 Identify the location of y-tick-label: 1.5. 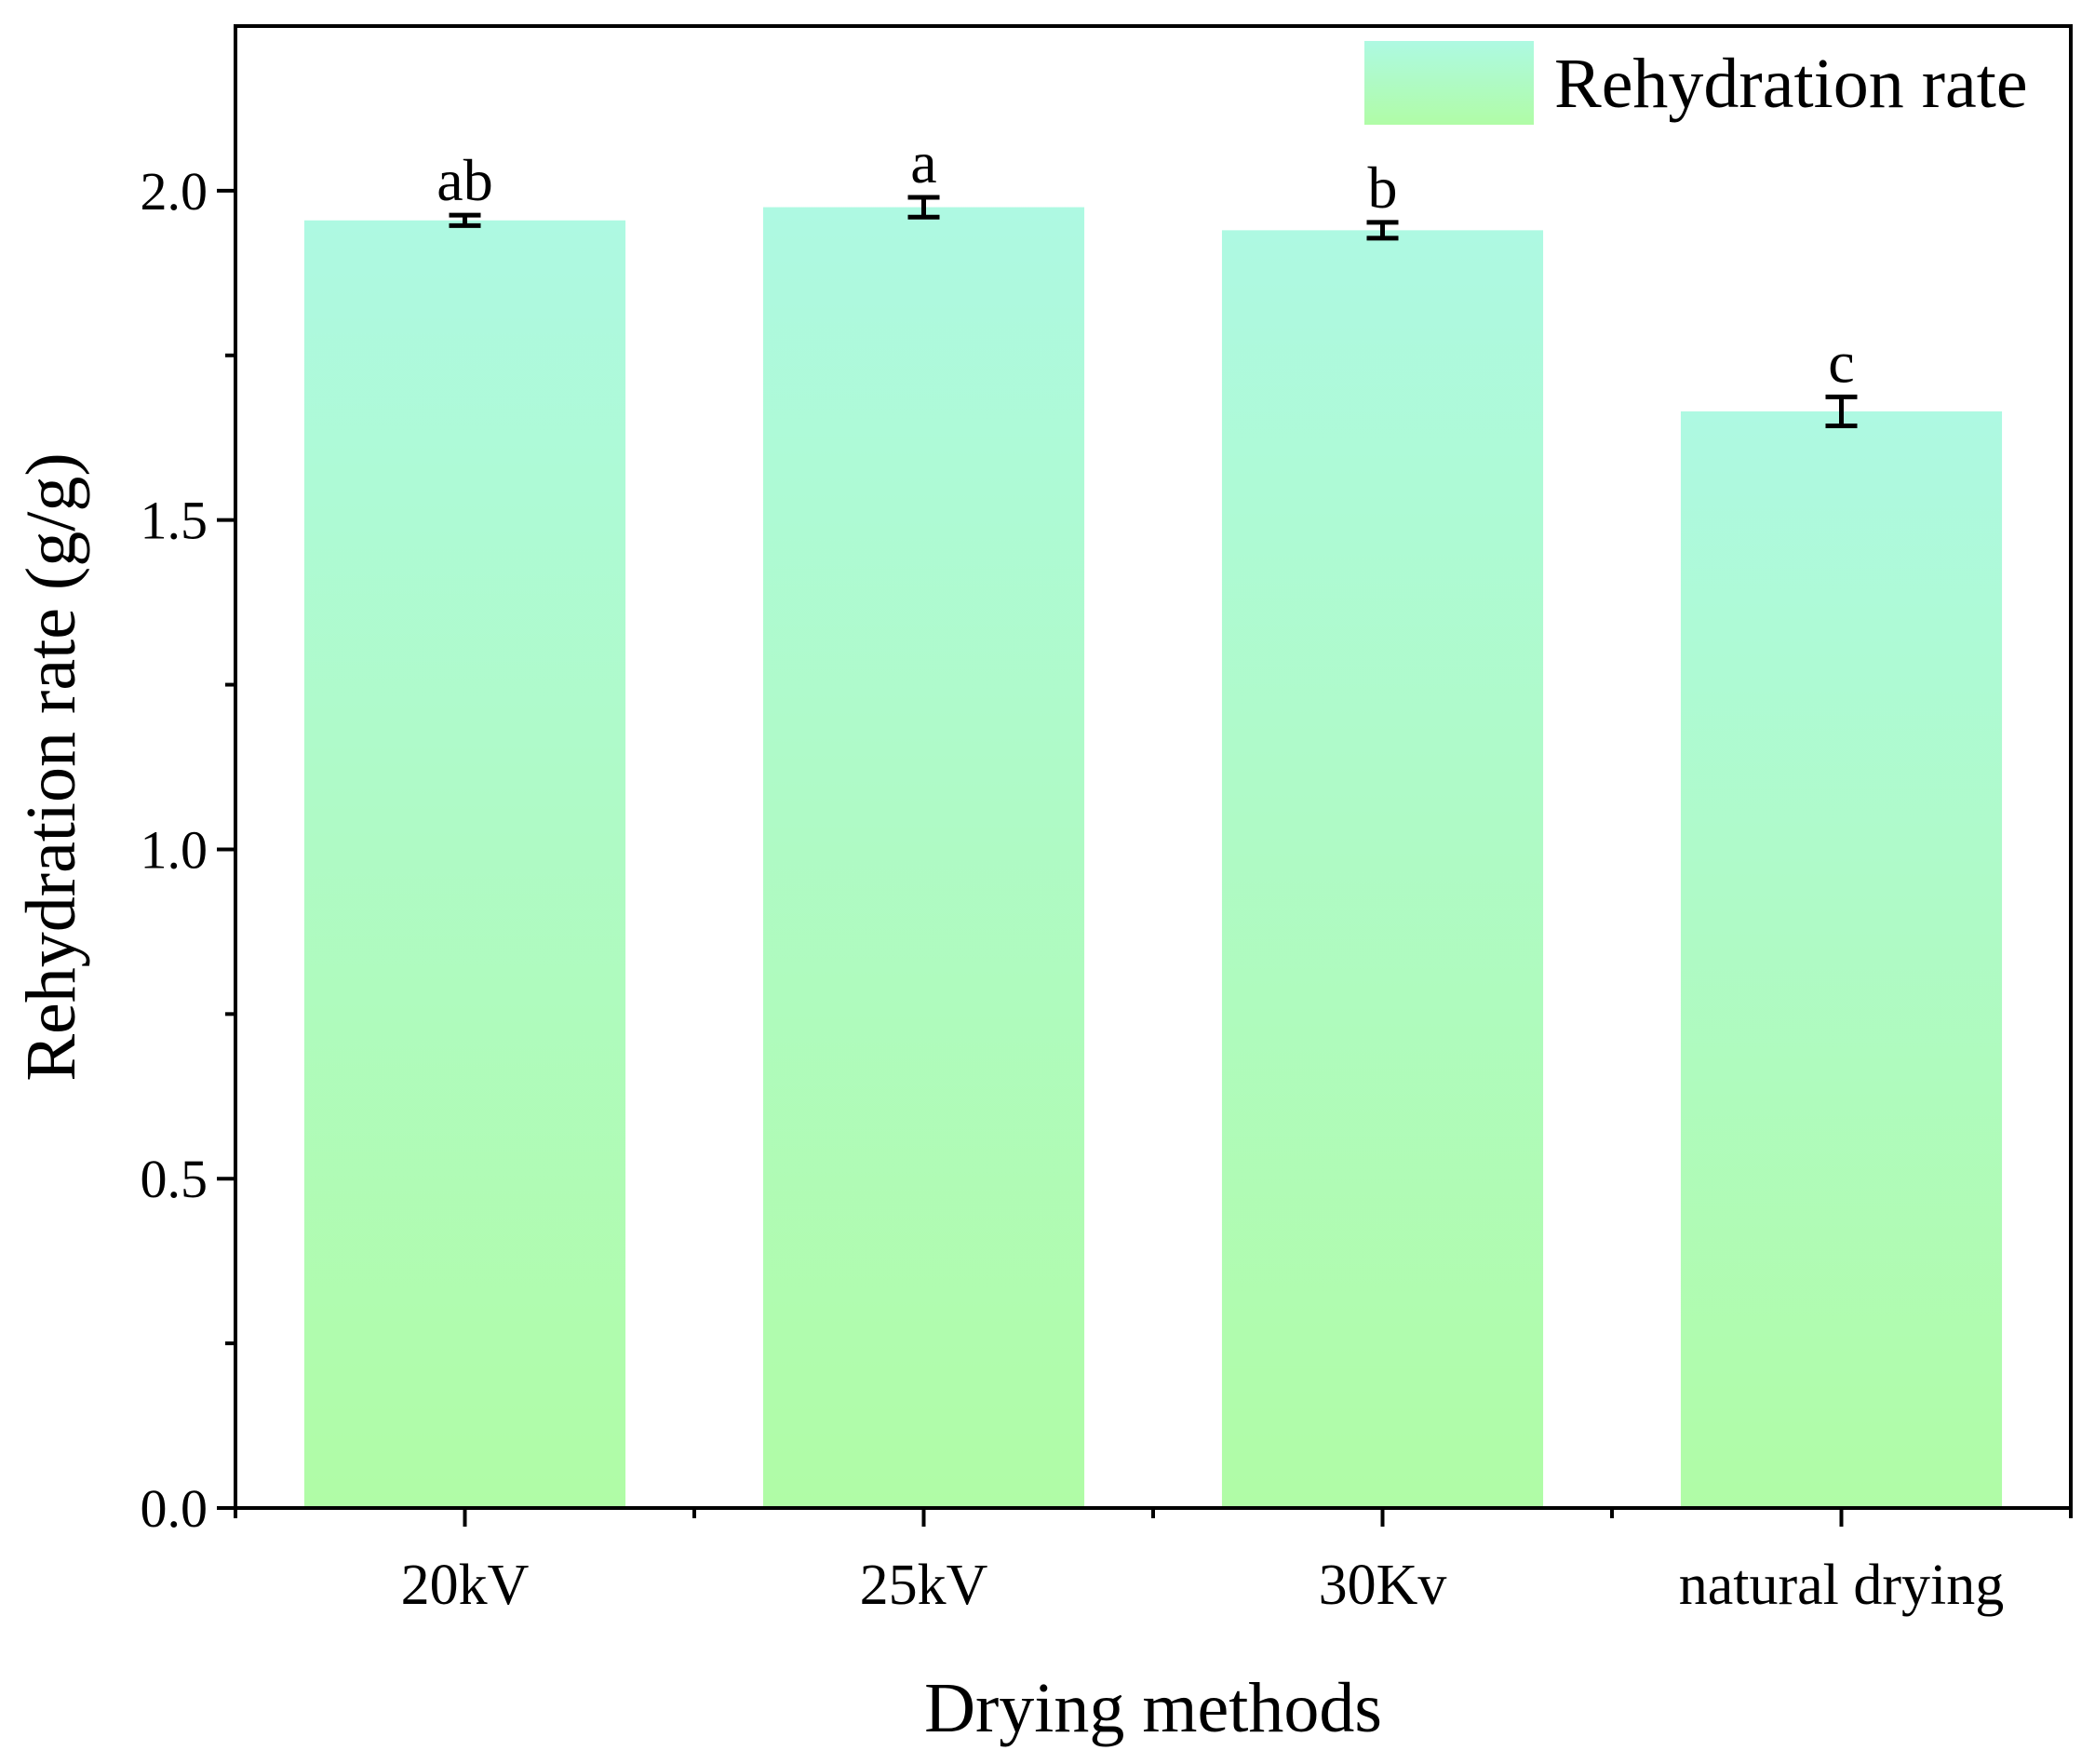
(174, 521).